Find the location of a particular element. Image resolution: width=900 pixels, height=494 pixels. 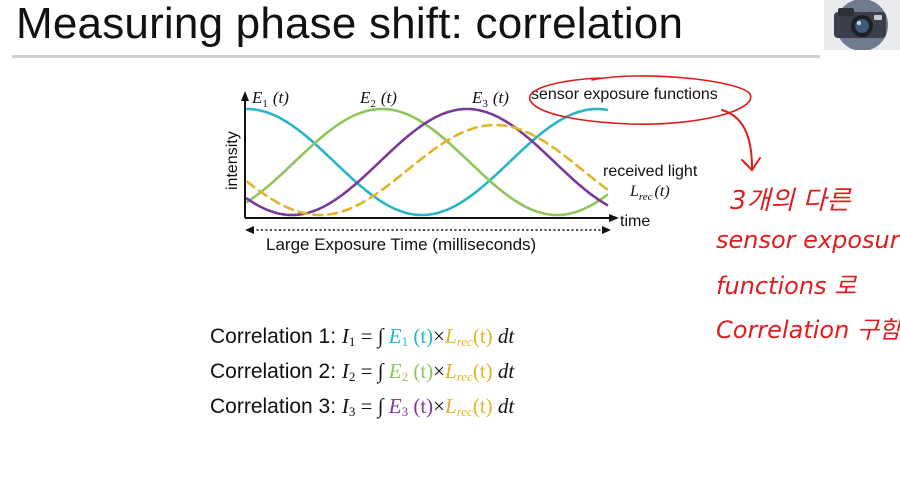

correlation-formula-2: Correlation 2: I2 = ∫ E2 (t)×Lrec(t) dt is located at coordinates (362, 371).